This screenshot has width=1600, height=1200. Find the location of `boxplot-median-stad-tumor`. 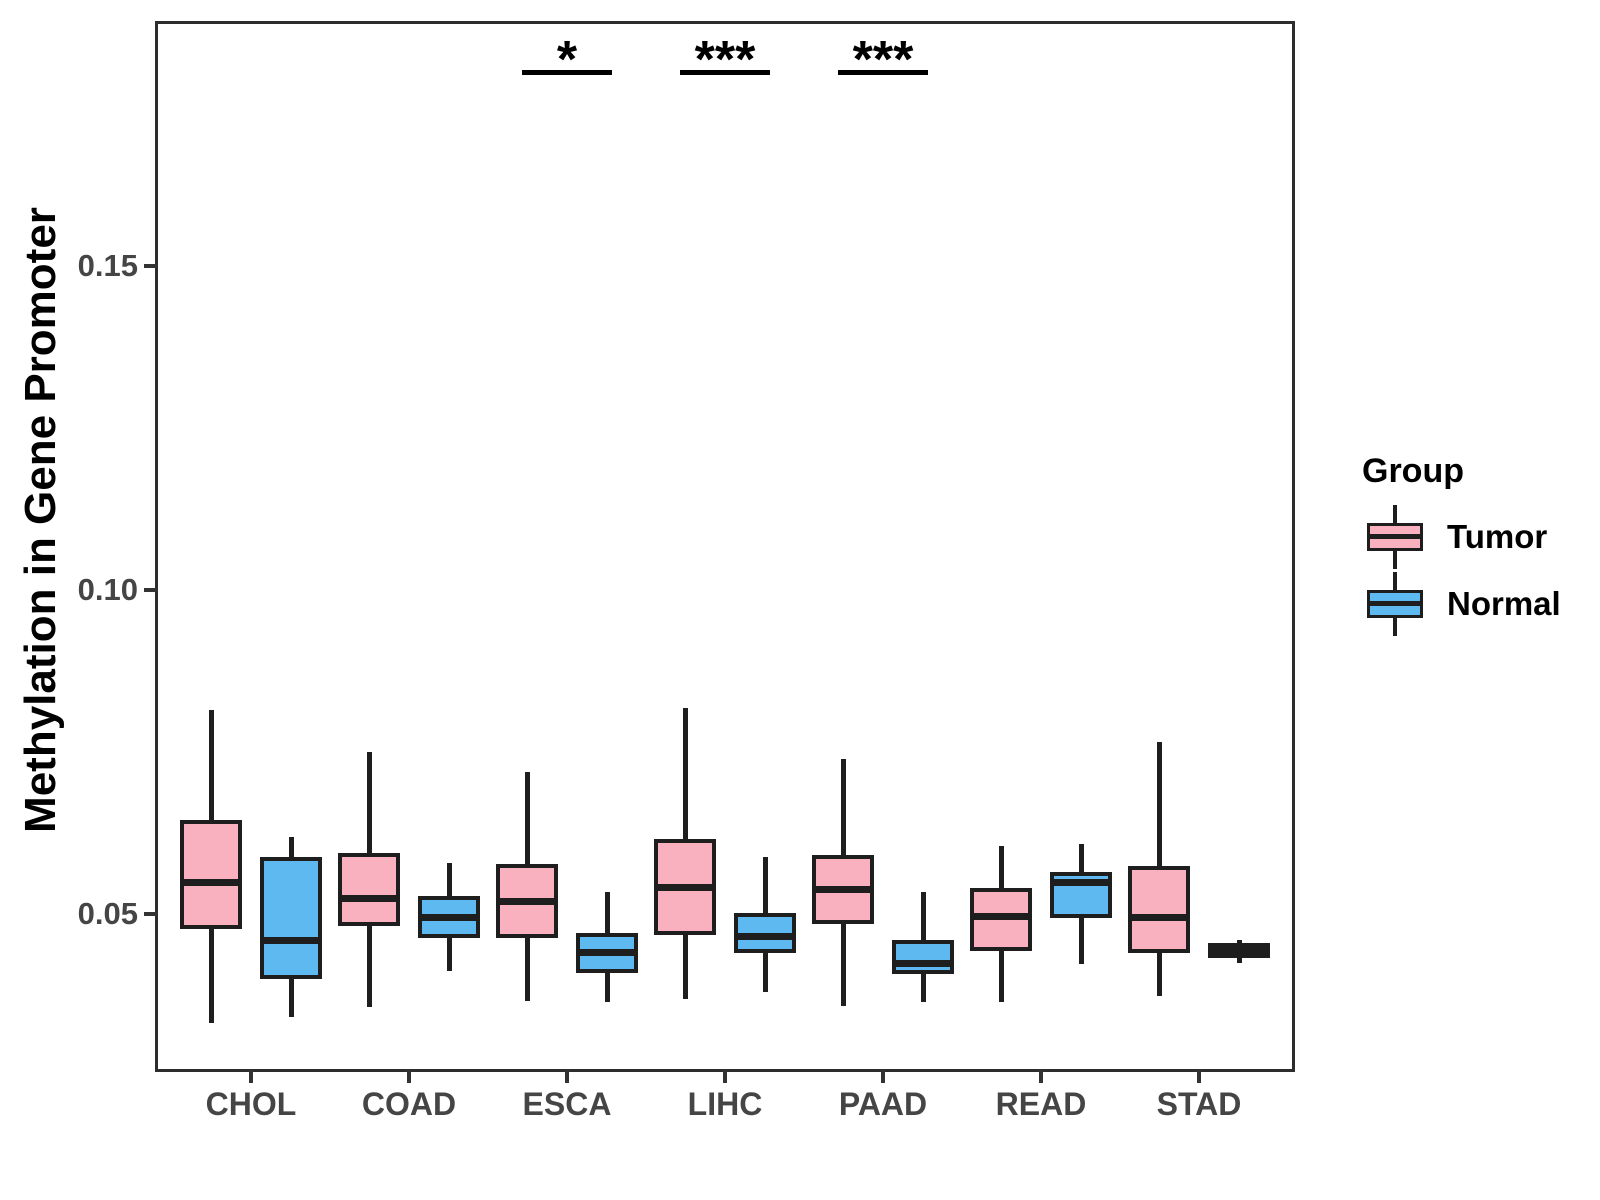

boxplot-median-stad-tumor is located at coordinates (1159, 918).